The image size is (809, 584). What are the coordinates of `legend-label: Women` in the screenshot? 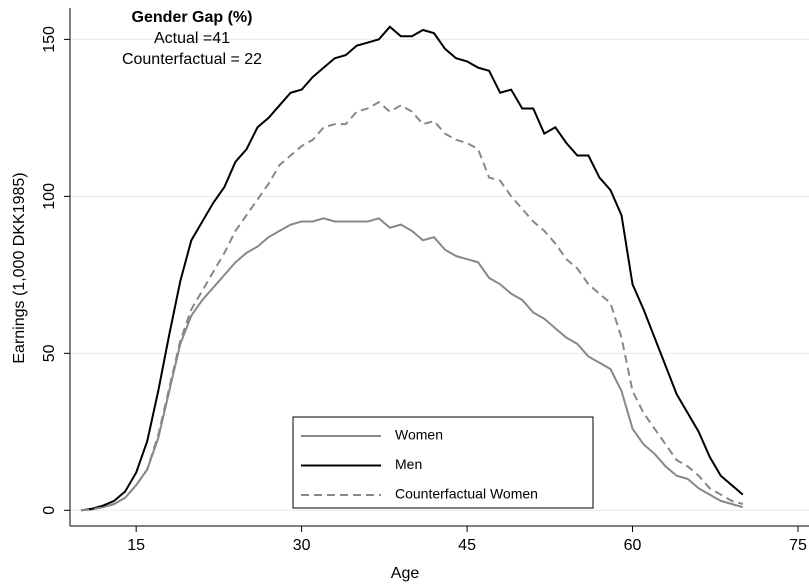 It's located at (419, 435).